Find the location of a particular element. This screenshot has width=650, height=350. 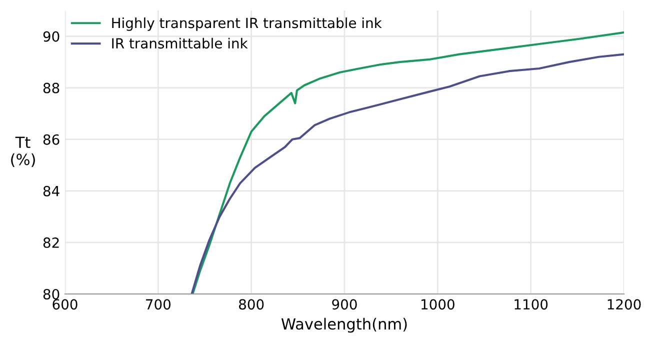

x-tick-label: 1000 is located at coordinates (438, 304).